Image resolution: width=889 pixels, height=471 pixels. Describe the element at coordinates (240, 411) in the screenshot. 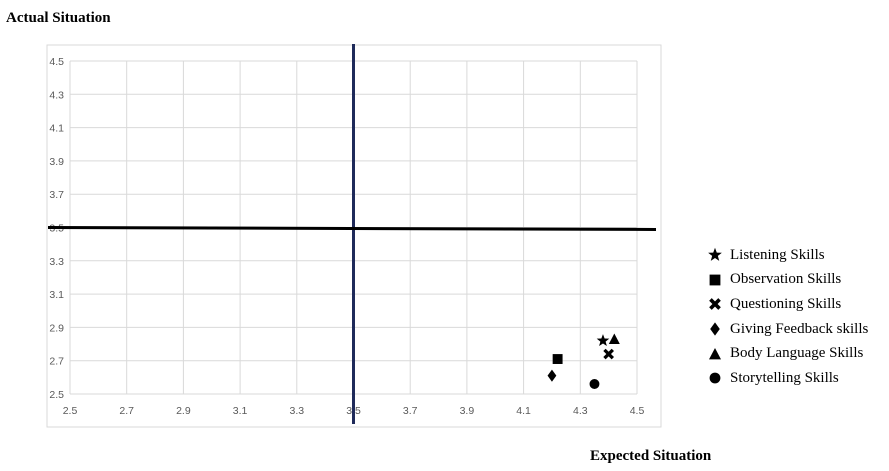

I see `x-tick-label: 3.1` at that location.